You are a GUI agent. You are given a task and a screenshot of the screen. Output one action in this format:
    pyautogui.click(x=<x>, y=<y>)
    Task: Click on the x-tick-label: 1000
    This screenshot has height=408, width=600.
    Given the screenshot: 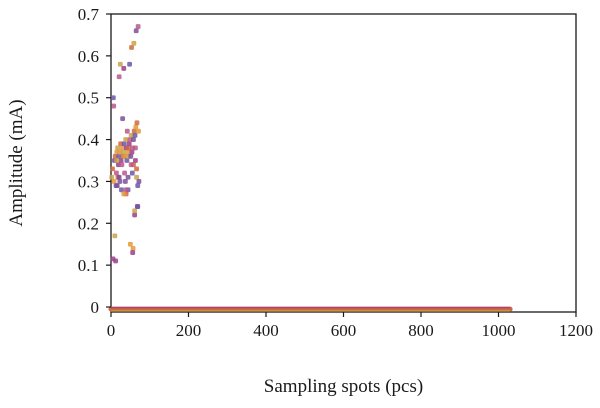 What is the action you would take?
    pyautogui.click(x=499, y=330)
    